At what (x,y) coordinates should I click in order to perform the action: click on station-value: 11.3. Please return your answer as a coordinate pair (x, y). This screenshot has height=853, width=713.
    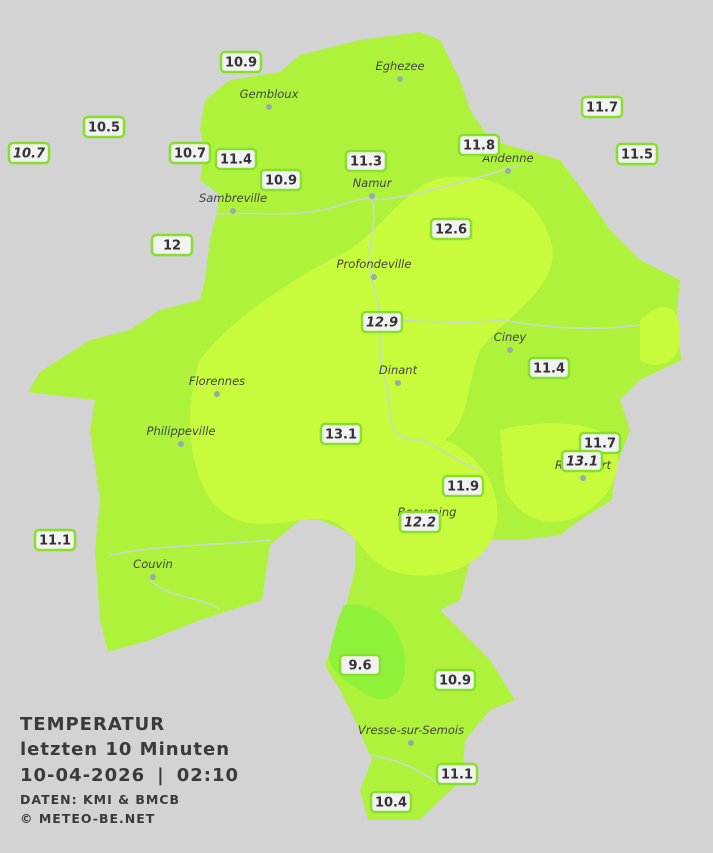
    Looking at the image, I should click on (366, 162).